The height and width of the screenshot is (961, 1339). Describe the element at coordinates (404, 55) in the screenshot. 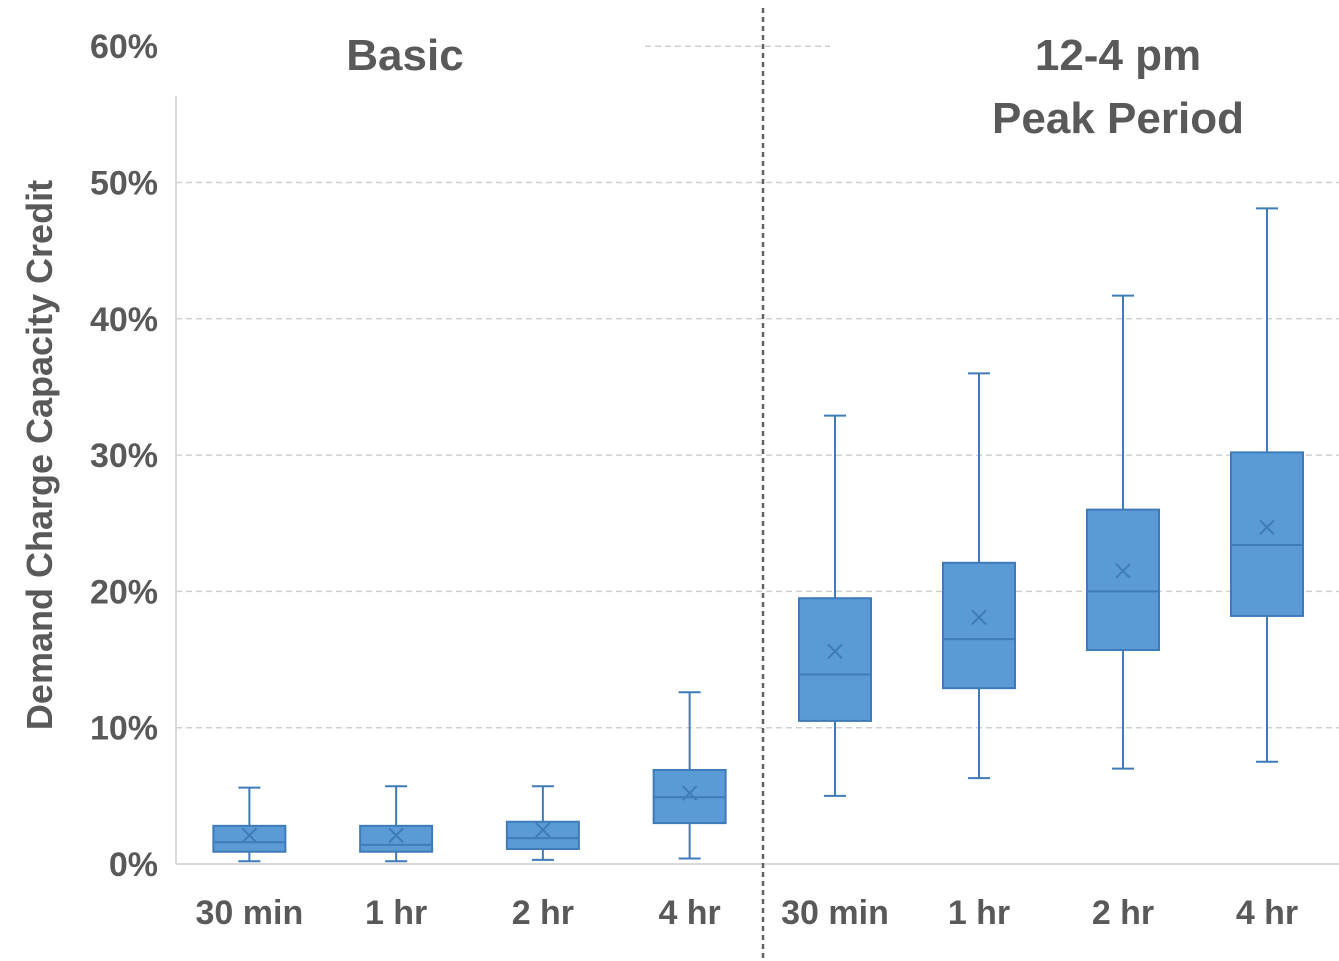

I see `group-title: Basic` at that location.